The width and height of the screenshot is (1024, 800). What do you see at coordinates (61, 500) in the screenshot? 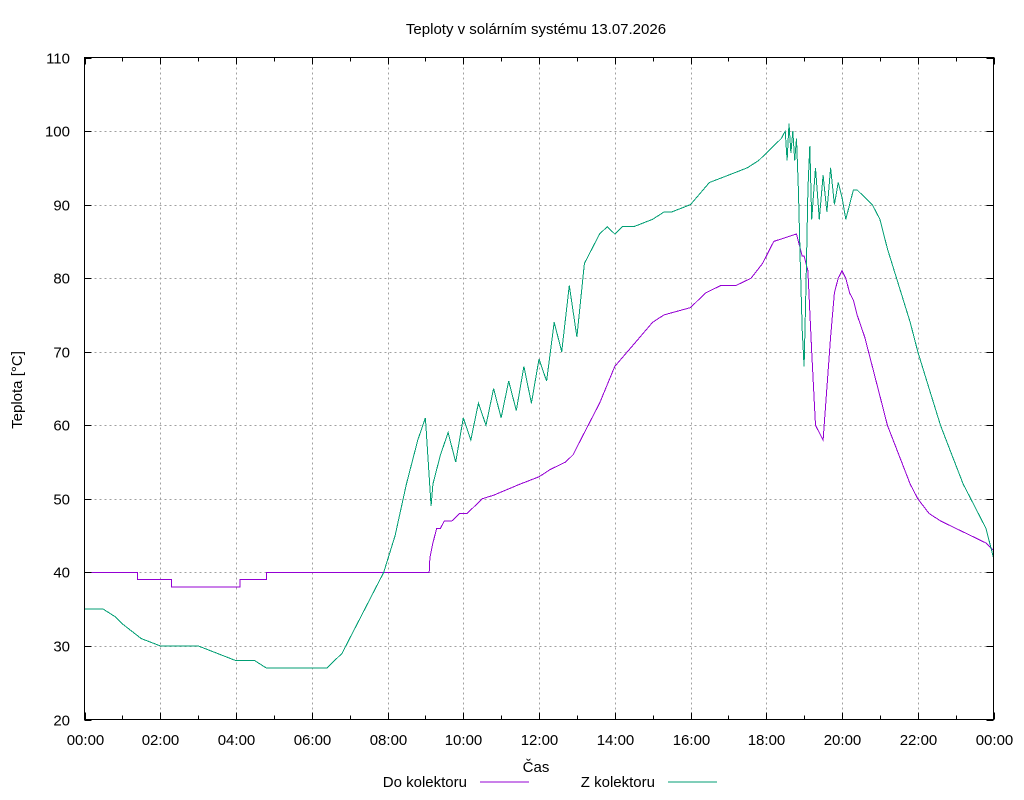
I see `y-tick-label: 50` at bounding box center [61, 500].